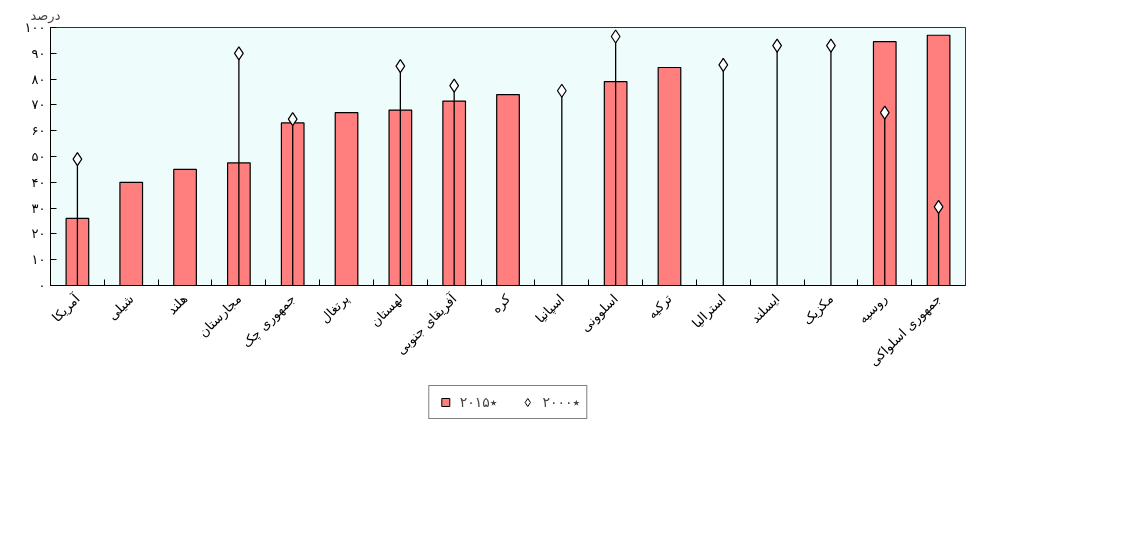  I want to click on x-tick-label: پرتغال, so click(335, 308).